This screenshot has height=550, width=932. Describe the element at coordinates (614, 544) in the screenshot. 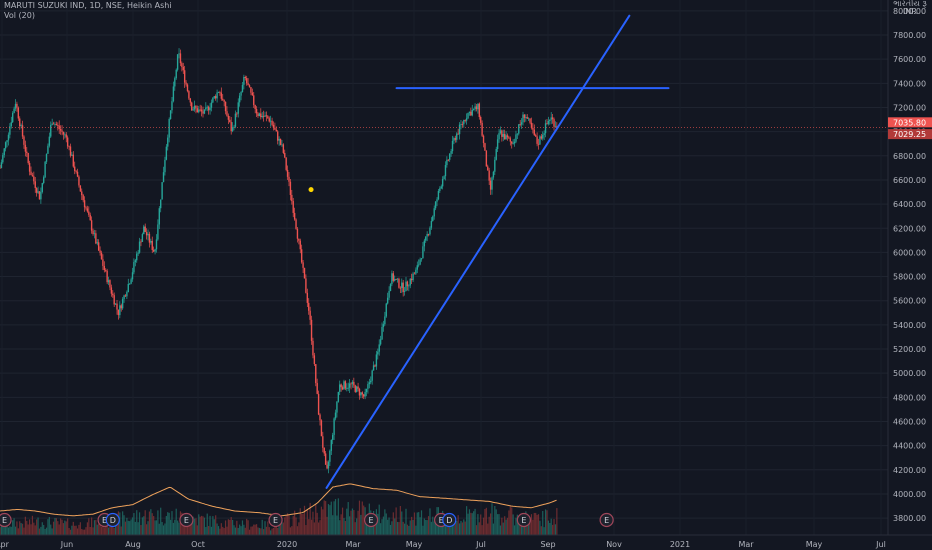

I see `x-tick-label: Nov` at that location.